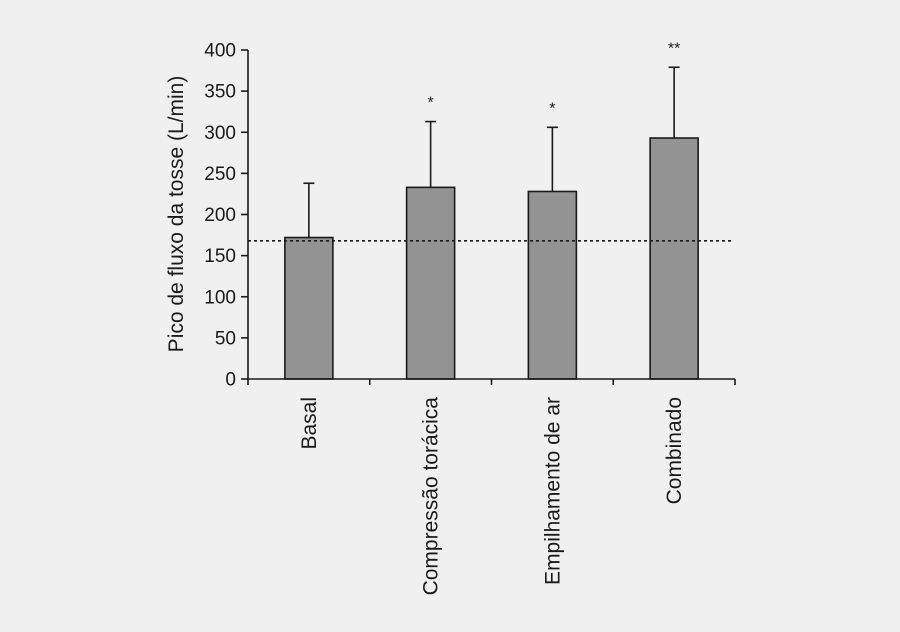  I want to click on y-tick-label-7: 350, so click(220, 92).